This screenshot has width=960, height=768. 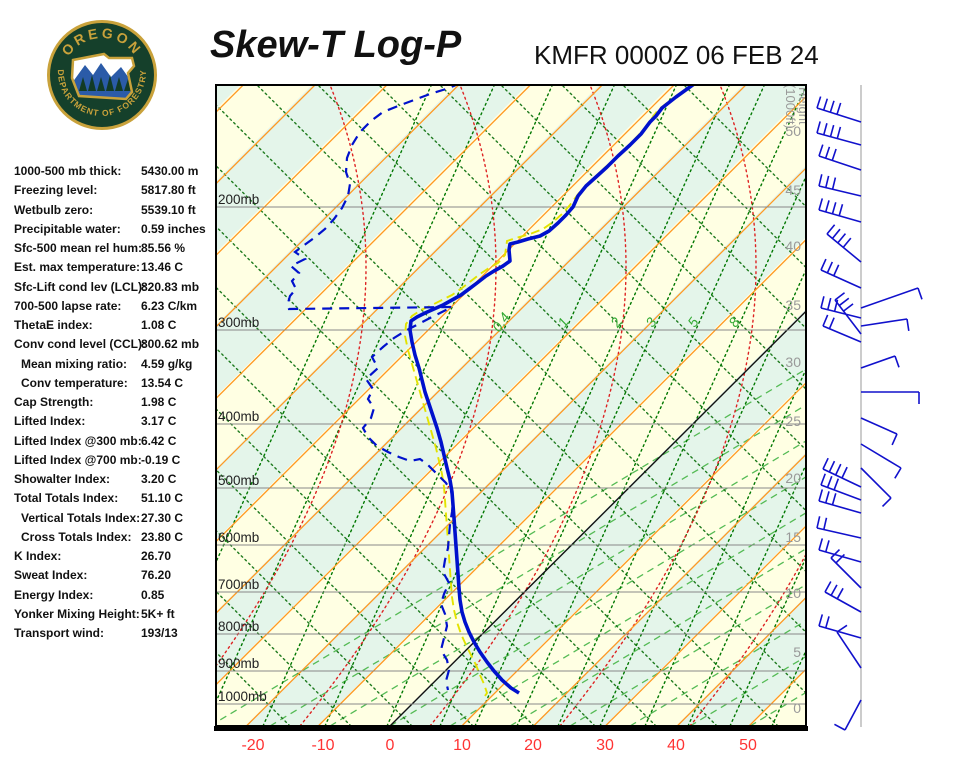 I want to click on stat-label: Lifted Index @700 mb:, so click(x=78, y=459).